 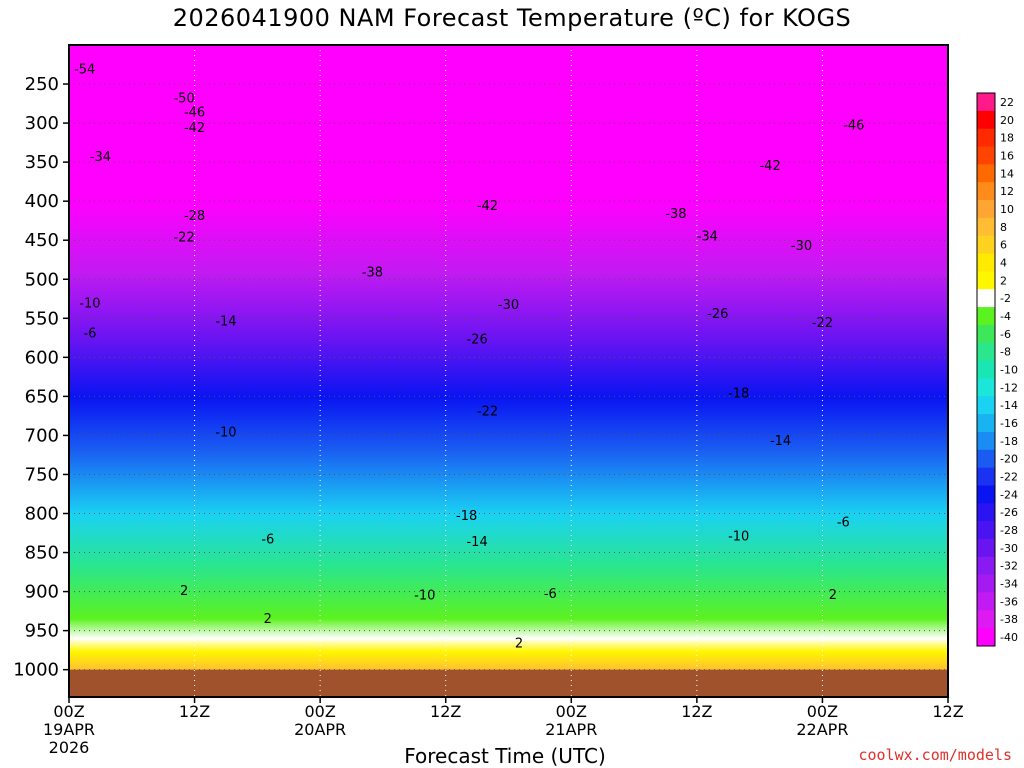 What do you see at coordinates (707, 237) in the screenshot?
I see `contour-label: -34` at bounding box center [707, 237].